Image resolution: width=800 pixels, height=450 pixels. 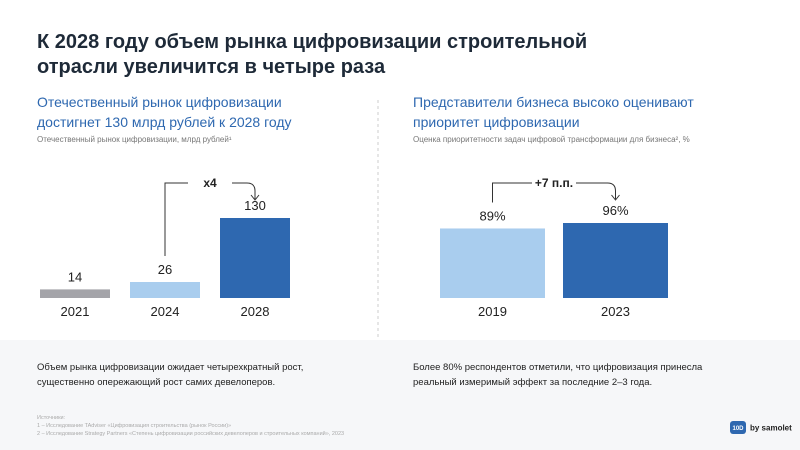 What do you see at coordinates (492, 311) in the screenshot?
I see `x-tick-label: 2019` at bounding box center [492, 311].